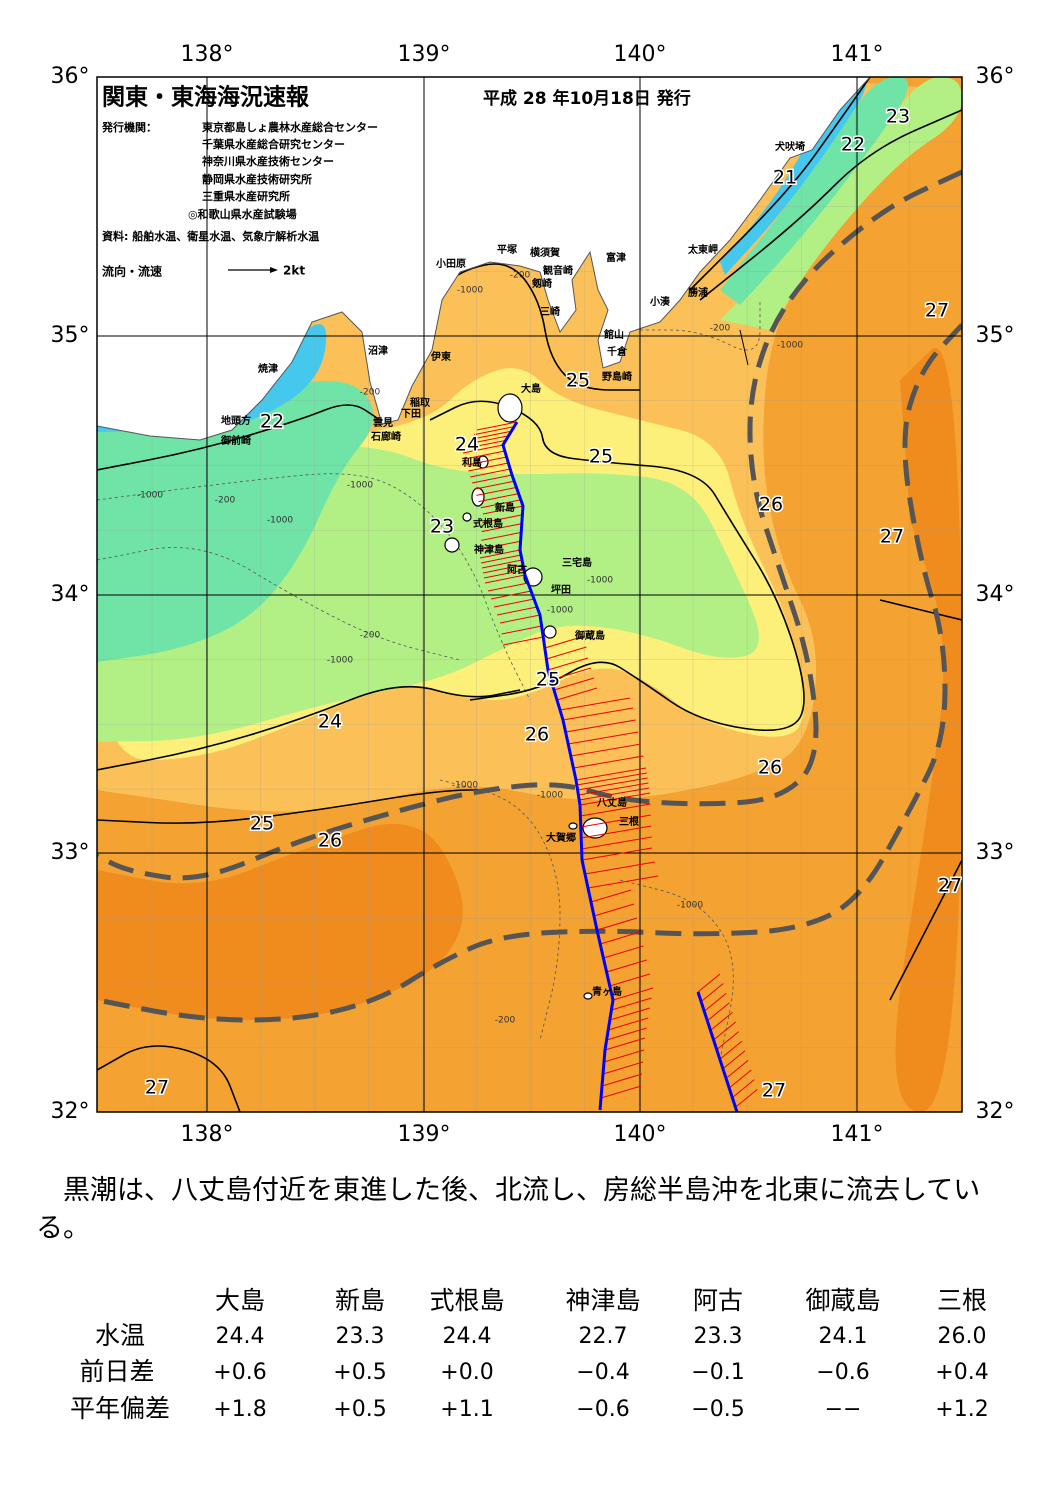 This screenshot has width=1064, height=1503. What do you see at coordinates (718, 1300) in the screenshot?
I see `table-header: 阿古` at bounding box center [718, 1300].